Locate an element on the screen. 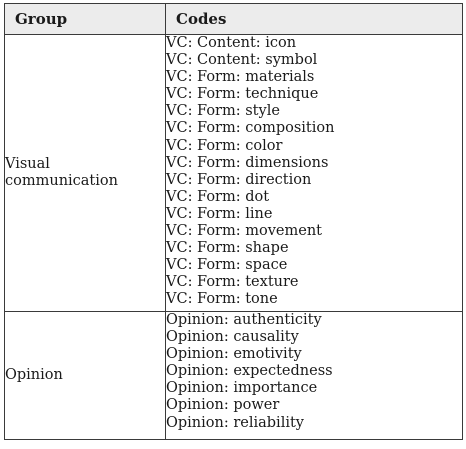  group-label: Visual communication is located at coordinates (85, 173).